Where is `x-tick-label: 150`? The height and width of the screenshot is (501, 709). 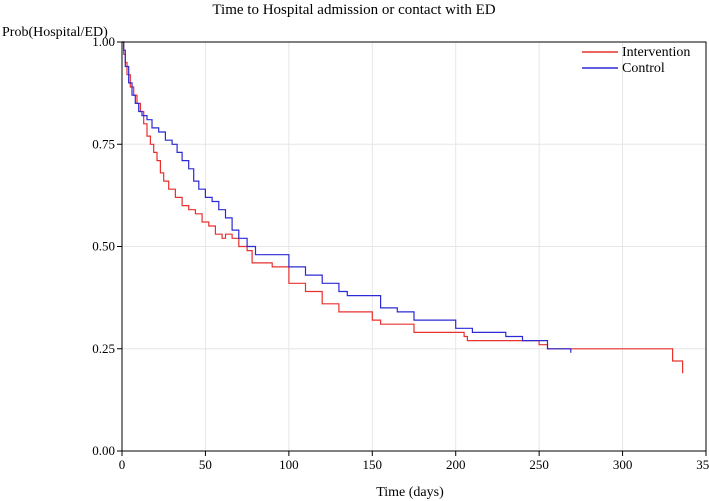
x-tick-label: 150 is located at coordinates (373, 464).